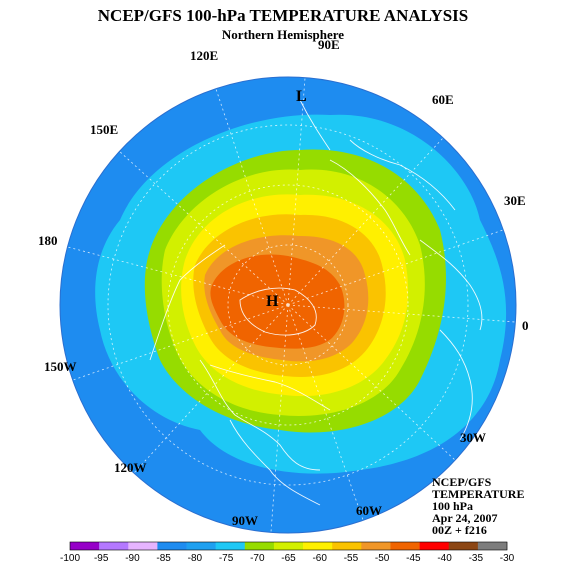 Image resolution: width=566 pixels, height=566 pixels. Describe the element at coordinates (272, 301) in the screenshot. I see `high-pressure-marker: H` at that location.